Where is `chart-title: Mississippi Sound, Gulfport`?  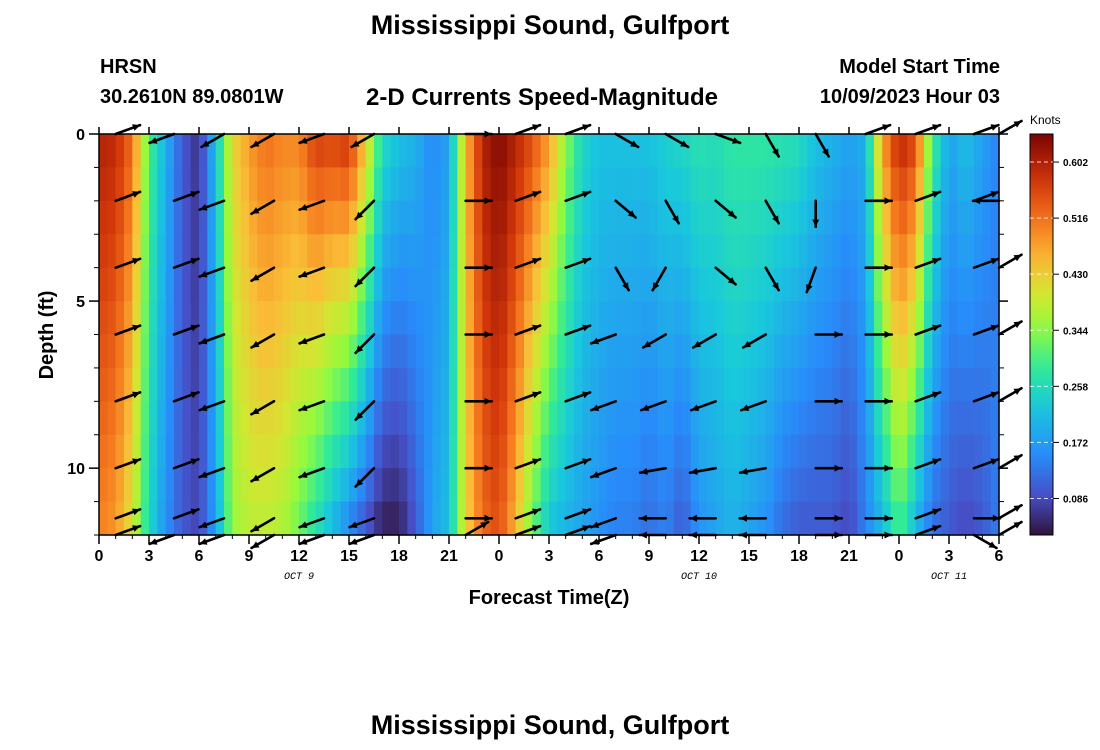
chart-title: Mississippi Sound, Gulfport is located at coordinates (550, 25).